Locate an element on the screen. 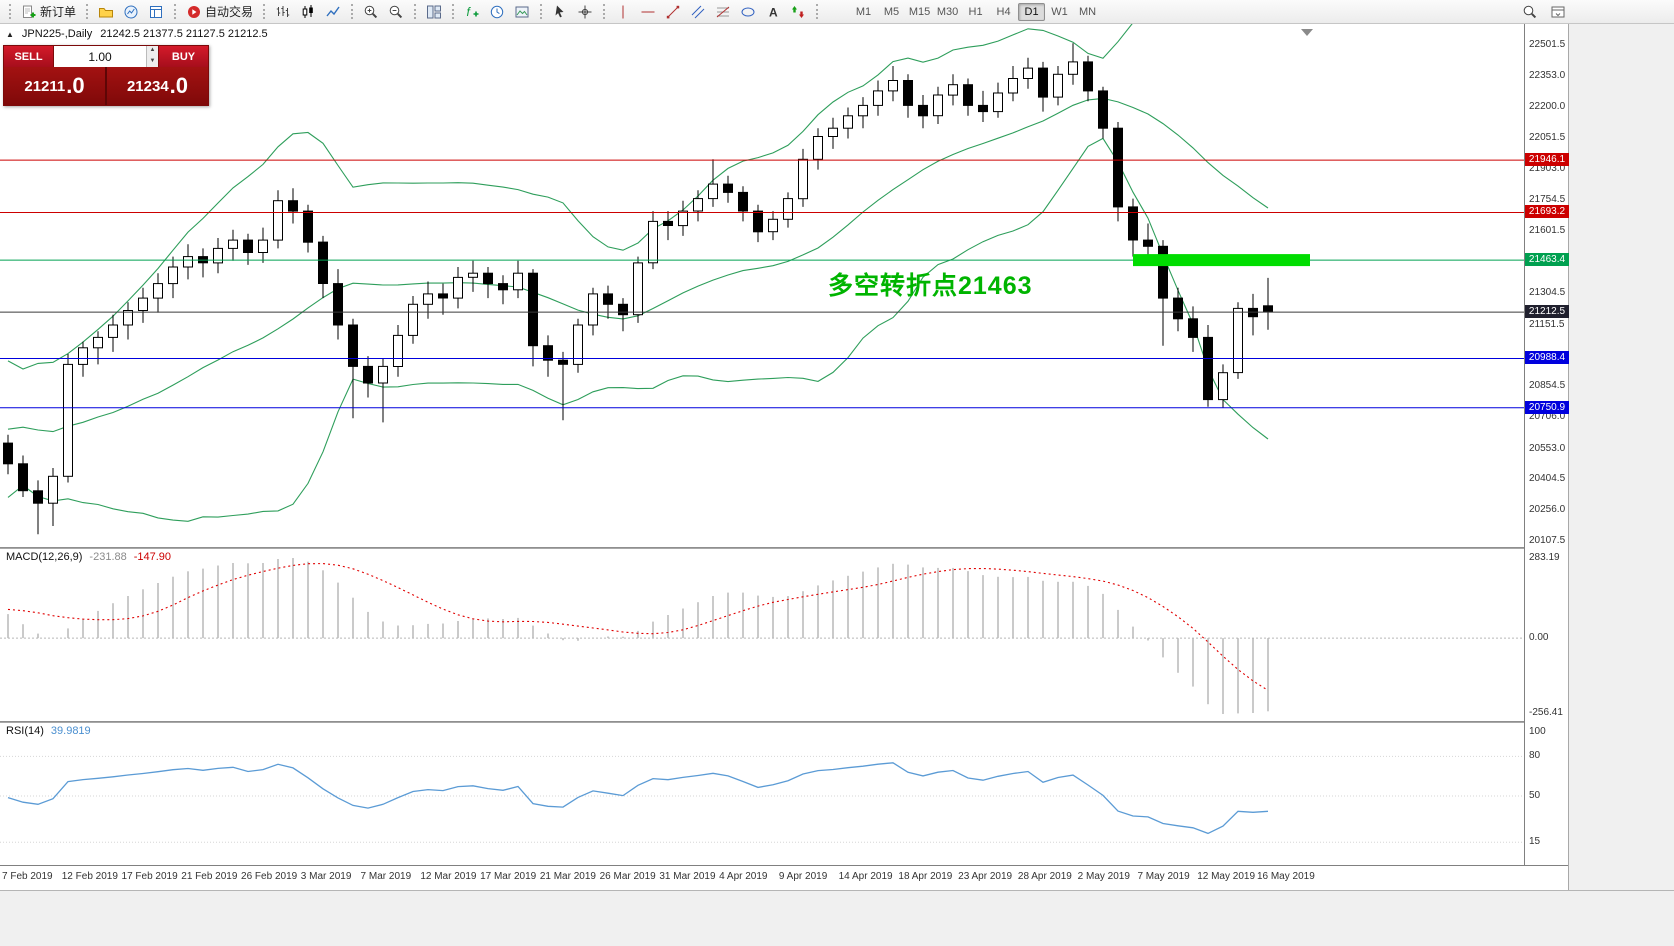 Image resolution: width=1674 pixels, height=946 pixels. rsi-pane-divider is located at coordinates (784, 722).